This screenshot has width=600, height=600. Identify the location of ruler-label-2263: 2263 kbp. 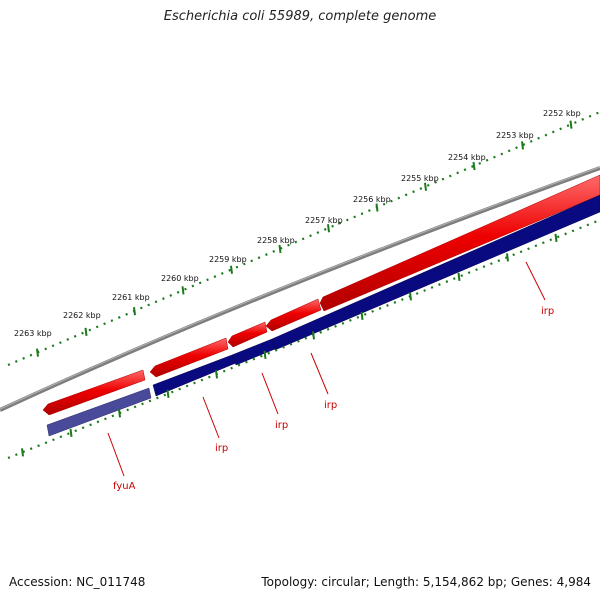
(33, 333).